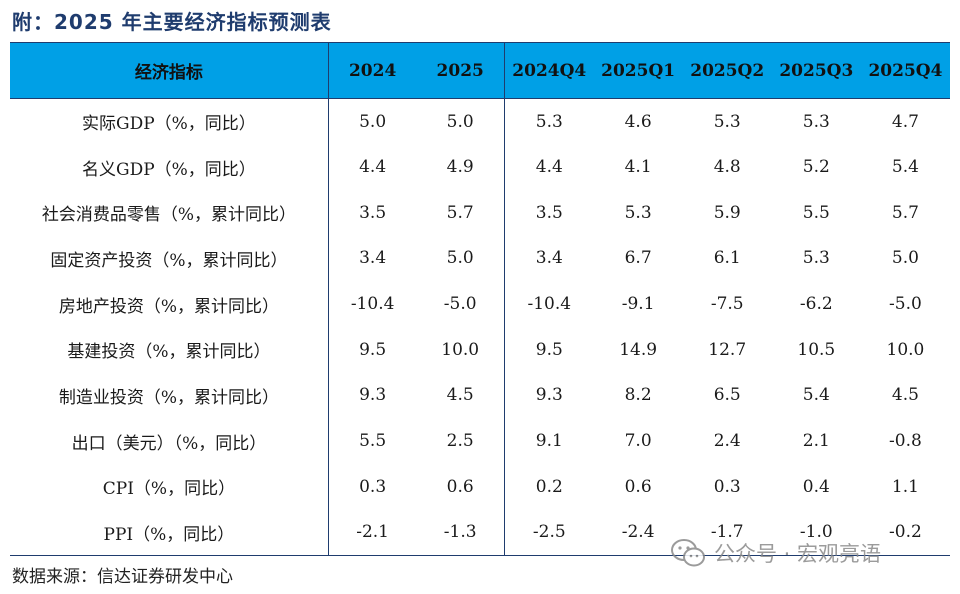 The image size is (960, 594). Describe the element at coordinates (169, 212) in the screenshot. I see `row-label: 社会消费品零售（%，累计同比）` at that location.